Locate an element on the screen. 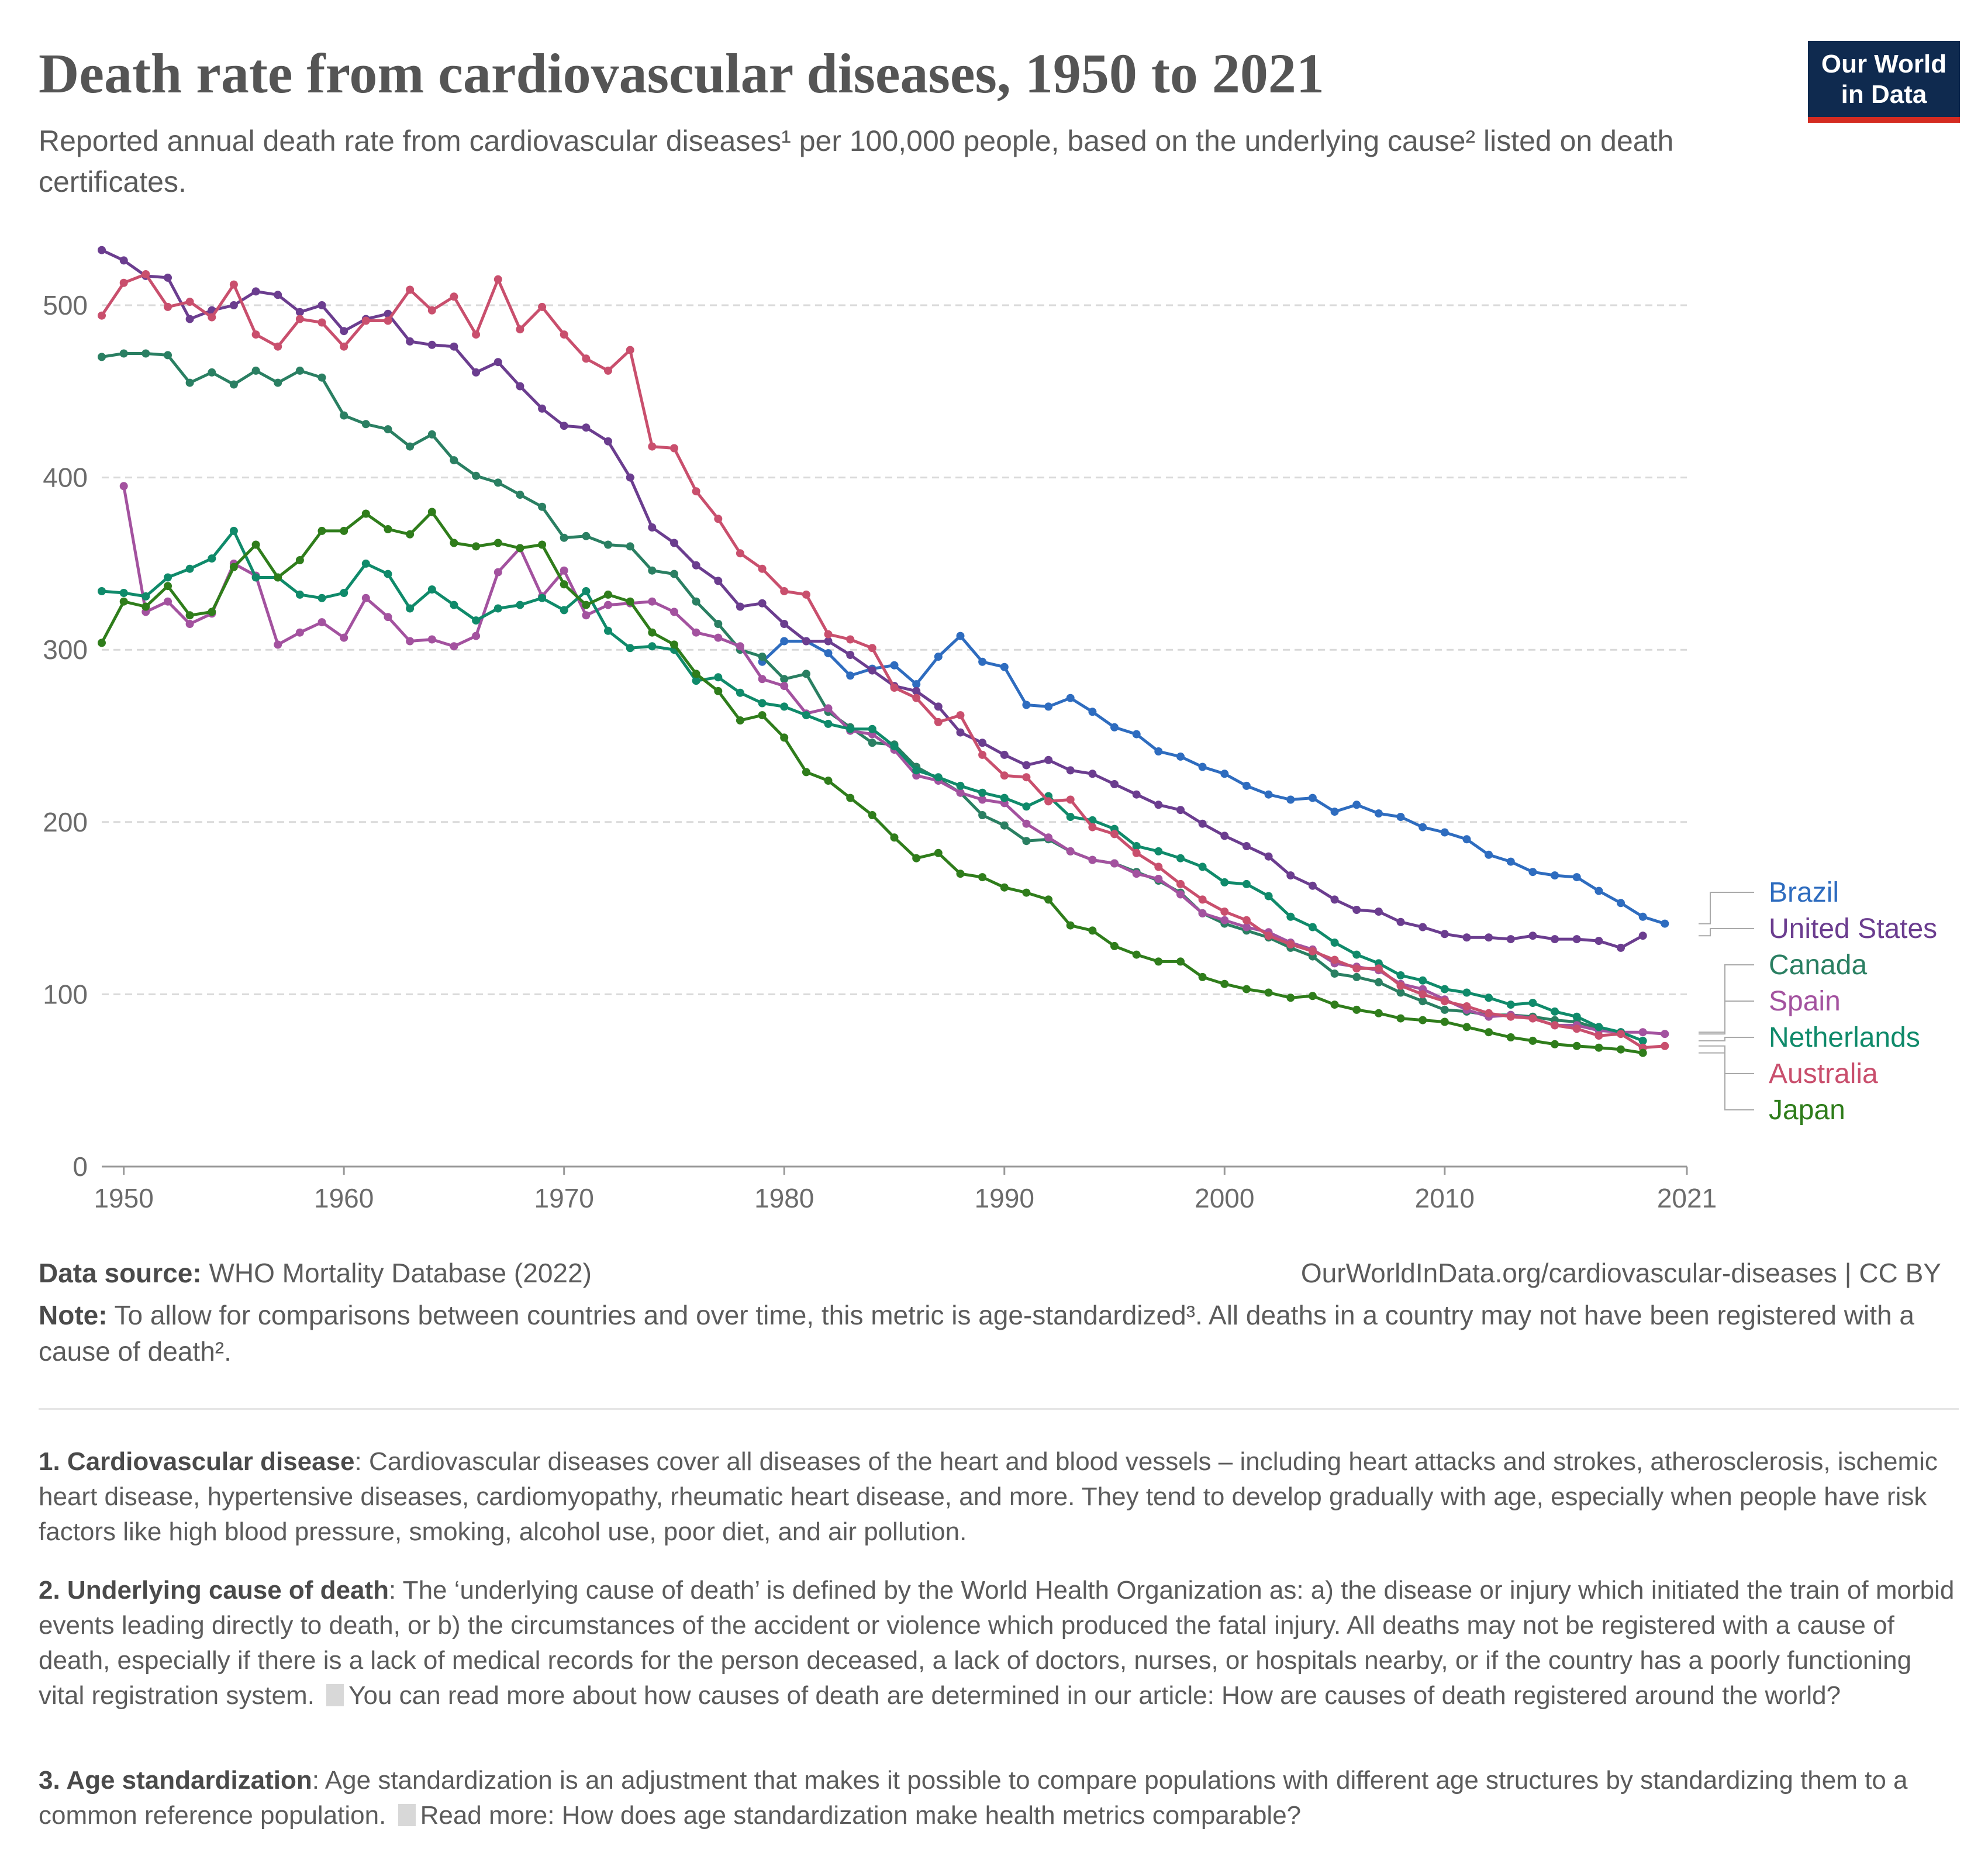  legend-label: Japan is located at coordinates (1807, 1110).